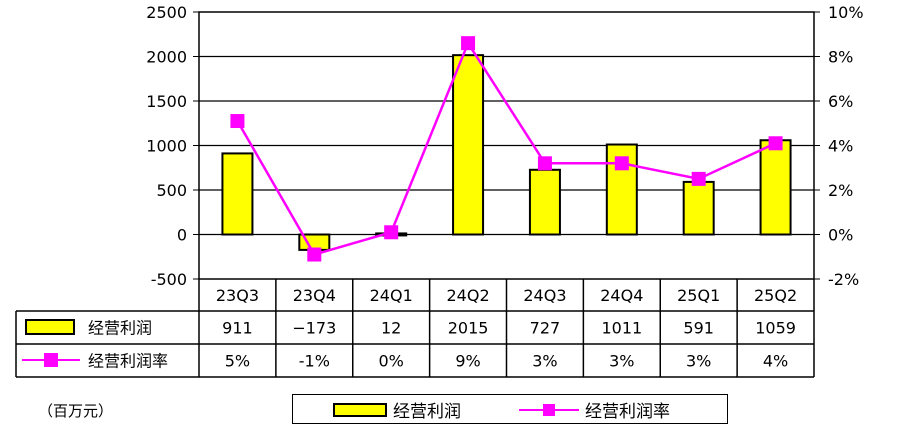 Image resolution: width=898 pixels, height=438 pixels. What do you see at coordinates (544, 295) in the screenshot?
I see `category-label: 24Q3` at bounding box center [544, 295].